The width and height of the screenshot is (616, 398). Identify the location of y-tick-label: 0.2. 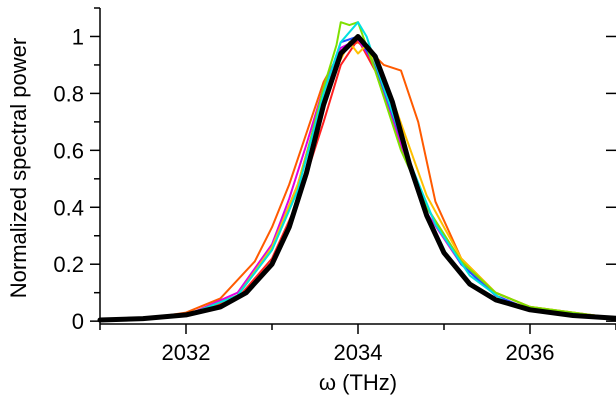
(68, 264).